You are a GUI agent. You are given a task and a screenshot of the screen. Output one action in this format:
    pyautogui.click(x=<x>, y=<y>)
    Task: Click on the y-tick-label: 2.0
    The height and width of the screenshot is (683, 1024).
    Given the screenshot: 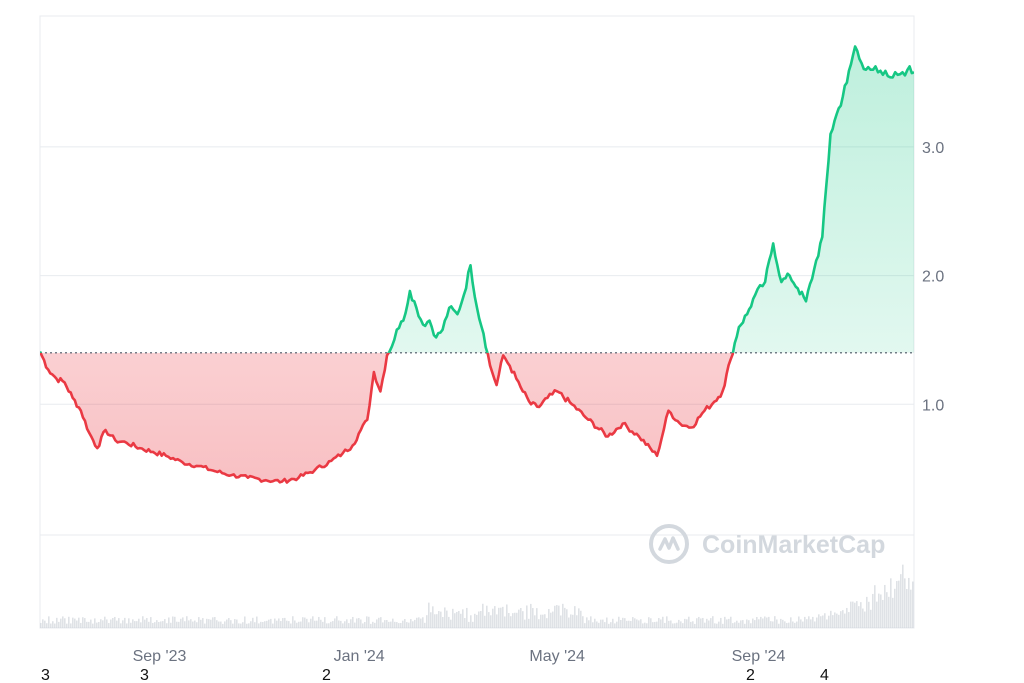 What is the action you would take?
    pyautogui.click(x=933, y=277)
    